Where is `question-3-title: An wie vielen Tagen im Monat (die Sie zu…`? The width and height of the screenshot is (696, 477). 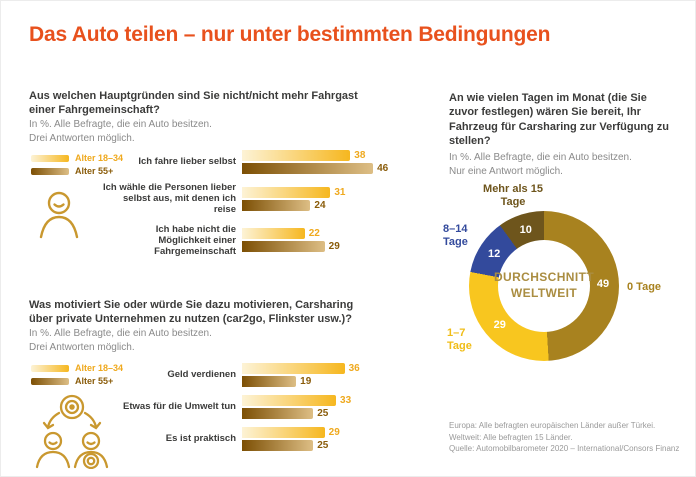
question-3-title: An wie vielen Tagen im Monat (die Sie zu… is located at coordinates (559, 119).